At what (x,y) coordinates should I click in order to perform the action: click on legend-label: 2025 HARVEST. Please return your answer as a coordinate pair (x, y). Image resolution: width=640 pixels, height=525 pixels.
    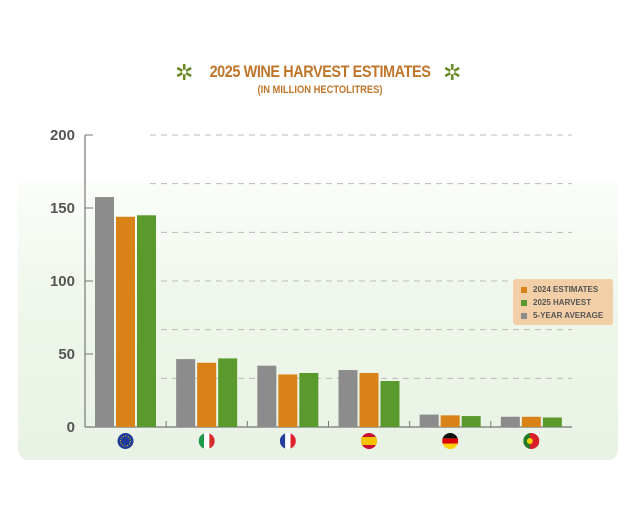
    Looking at the image, I should click on (562, 302).